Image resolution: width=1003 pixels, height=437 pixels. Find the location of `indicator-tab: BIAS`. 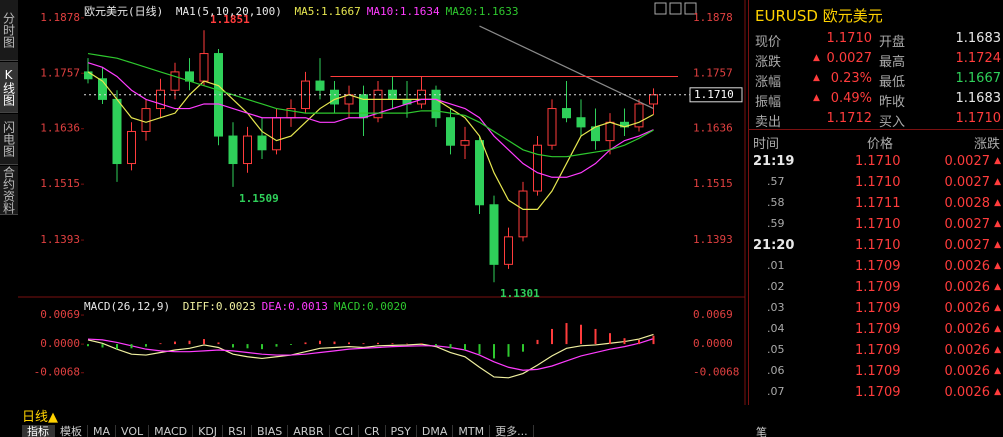

indicator-tab: BIAS is located at coordinates (270, 431).